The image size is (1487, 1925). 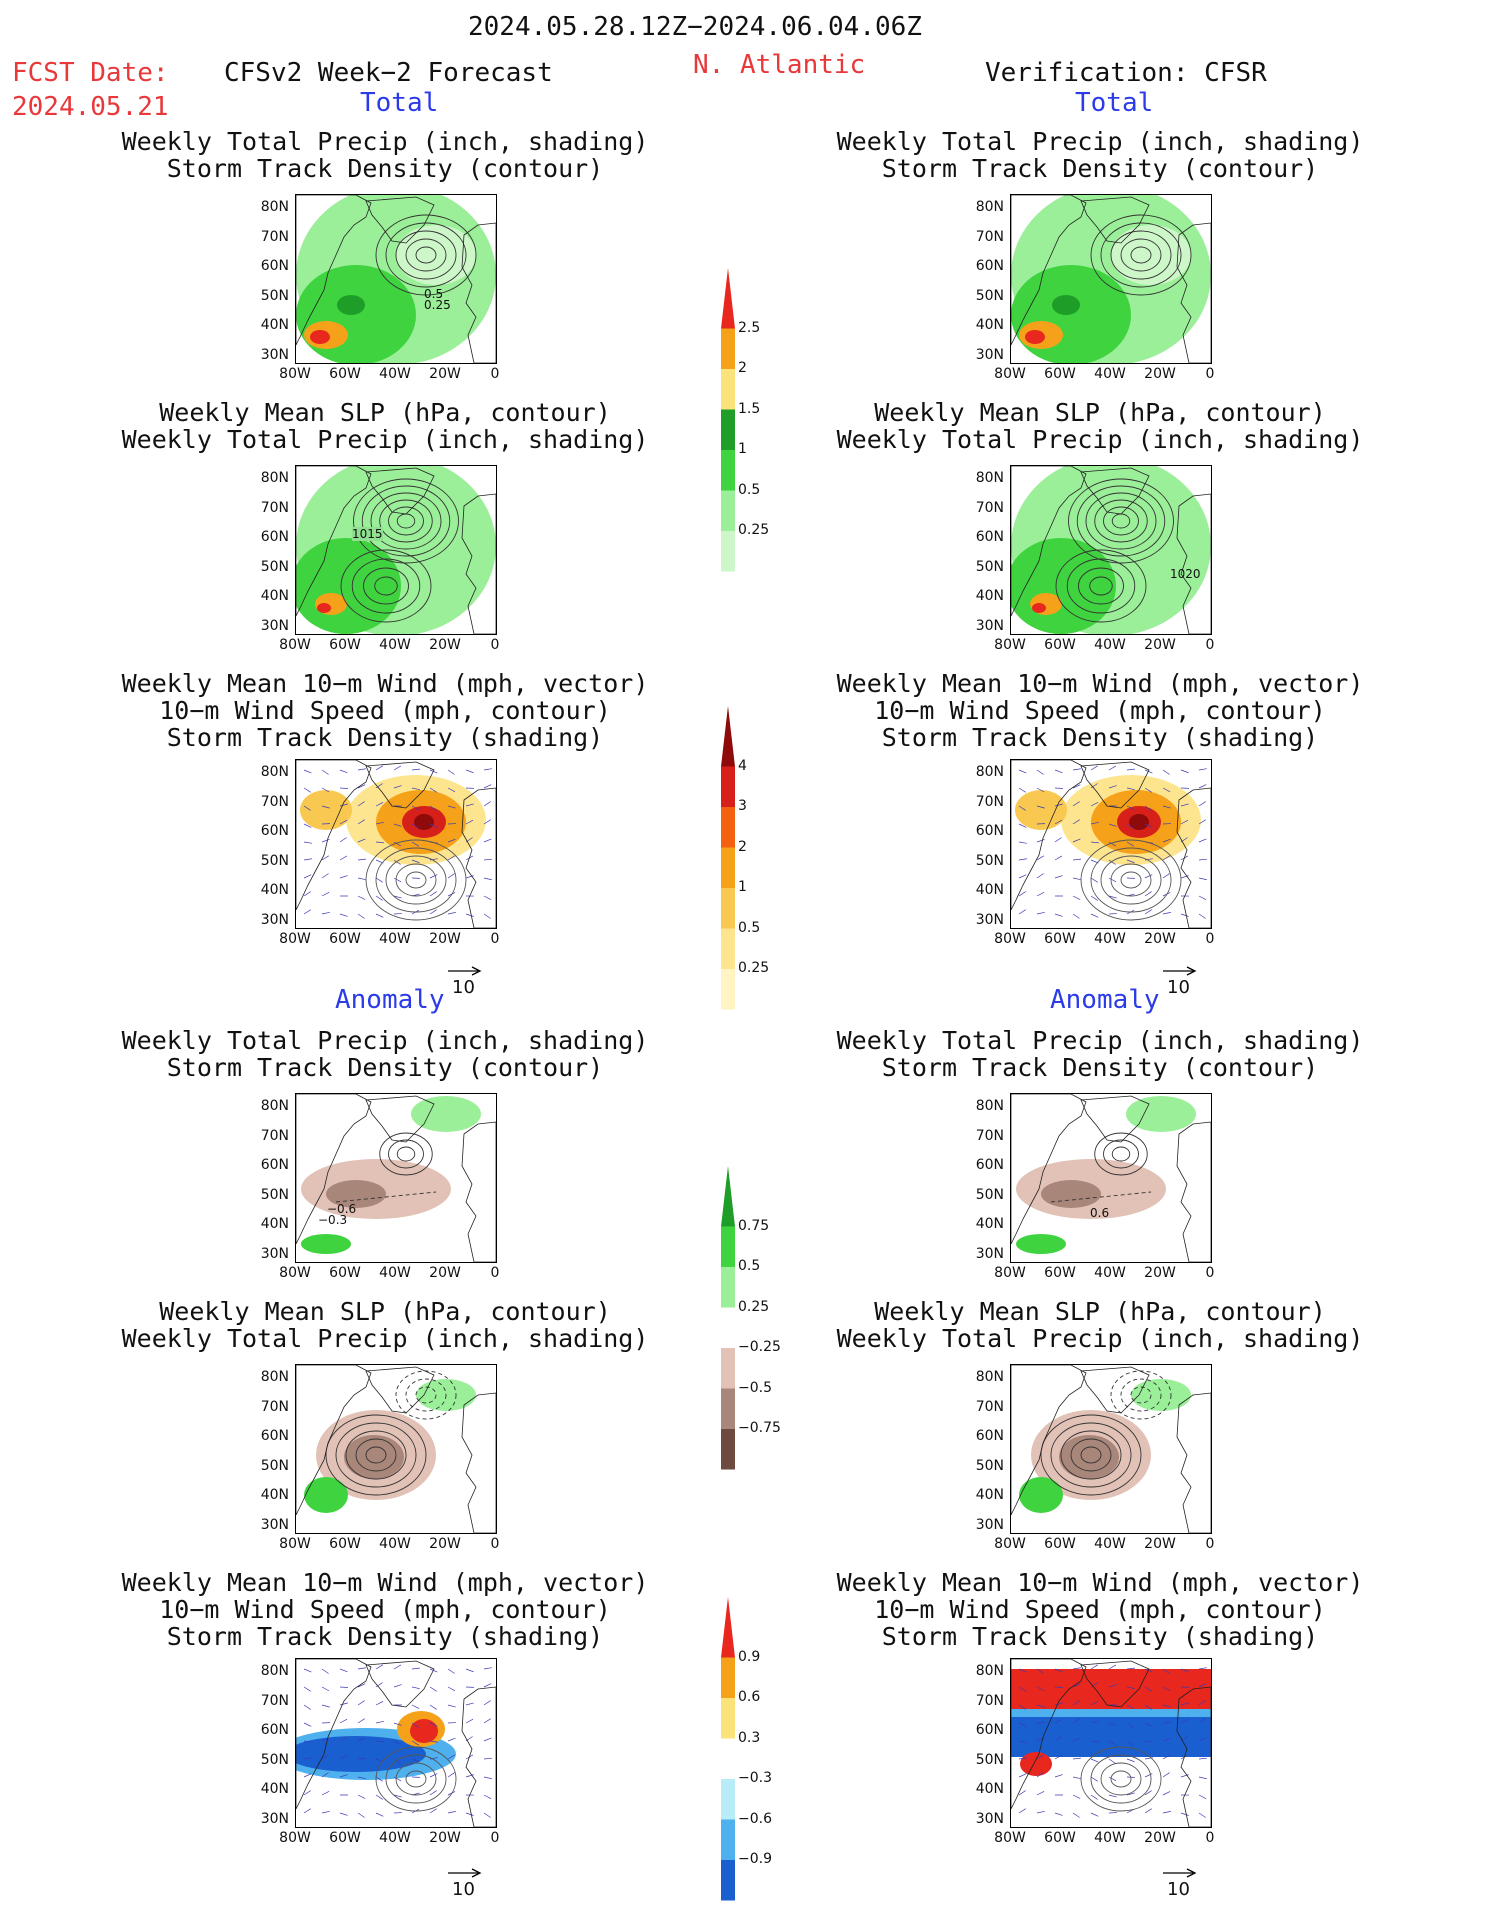 I want to click on map-obs-anom-precip, so click(x=1111, y=1178).